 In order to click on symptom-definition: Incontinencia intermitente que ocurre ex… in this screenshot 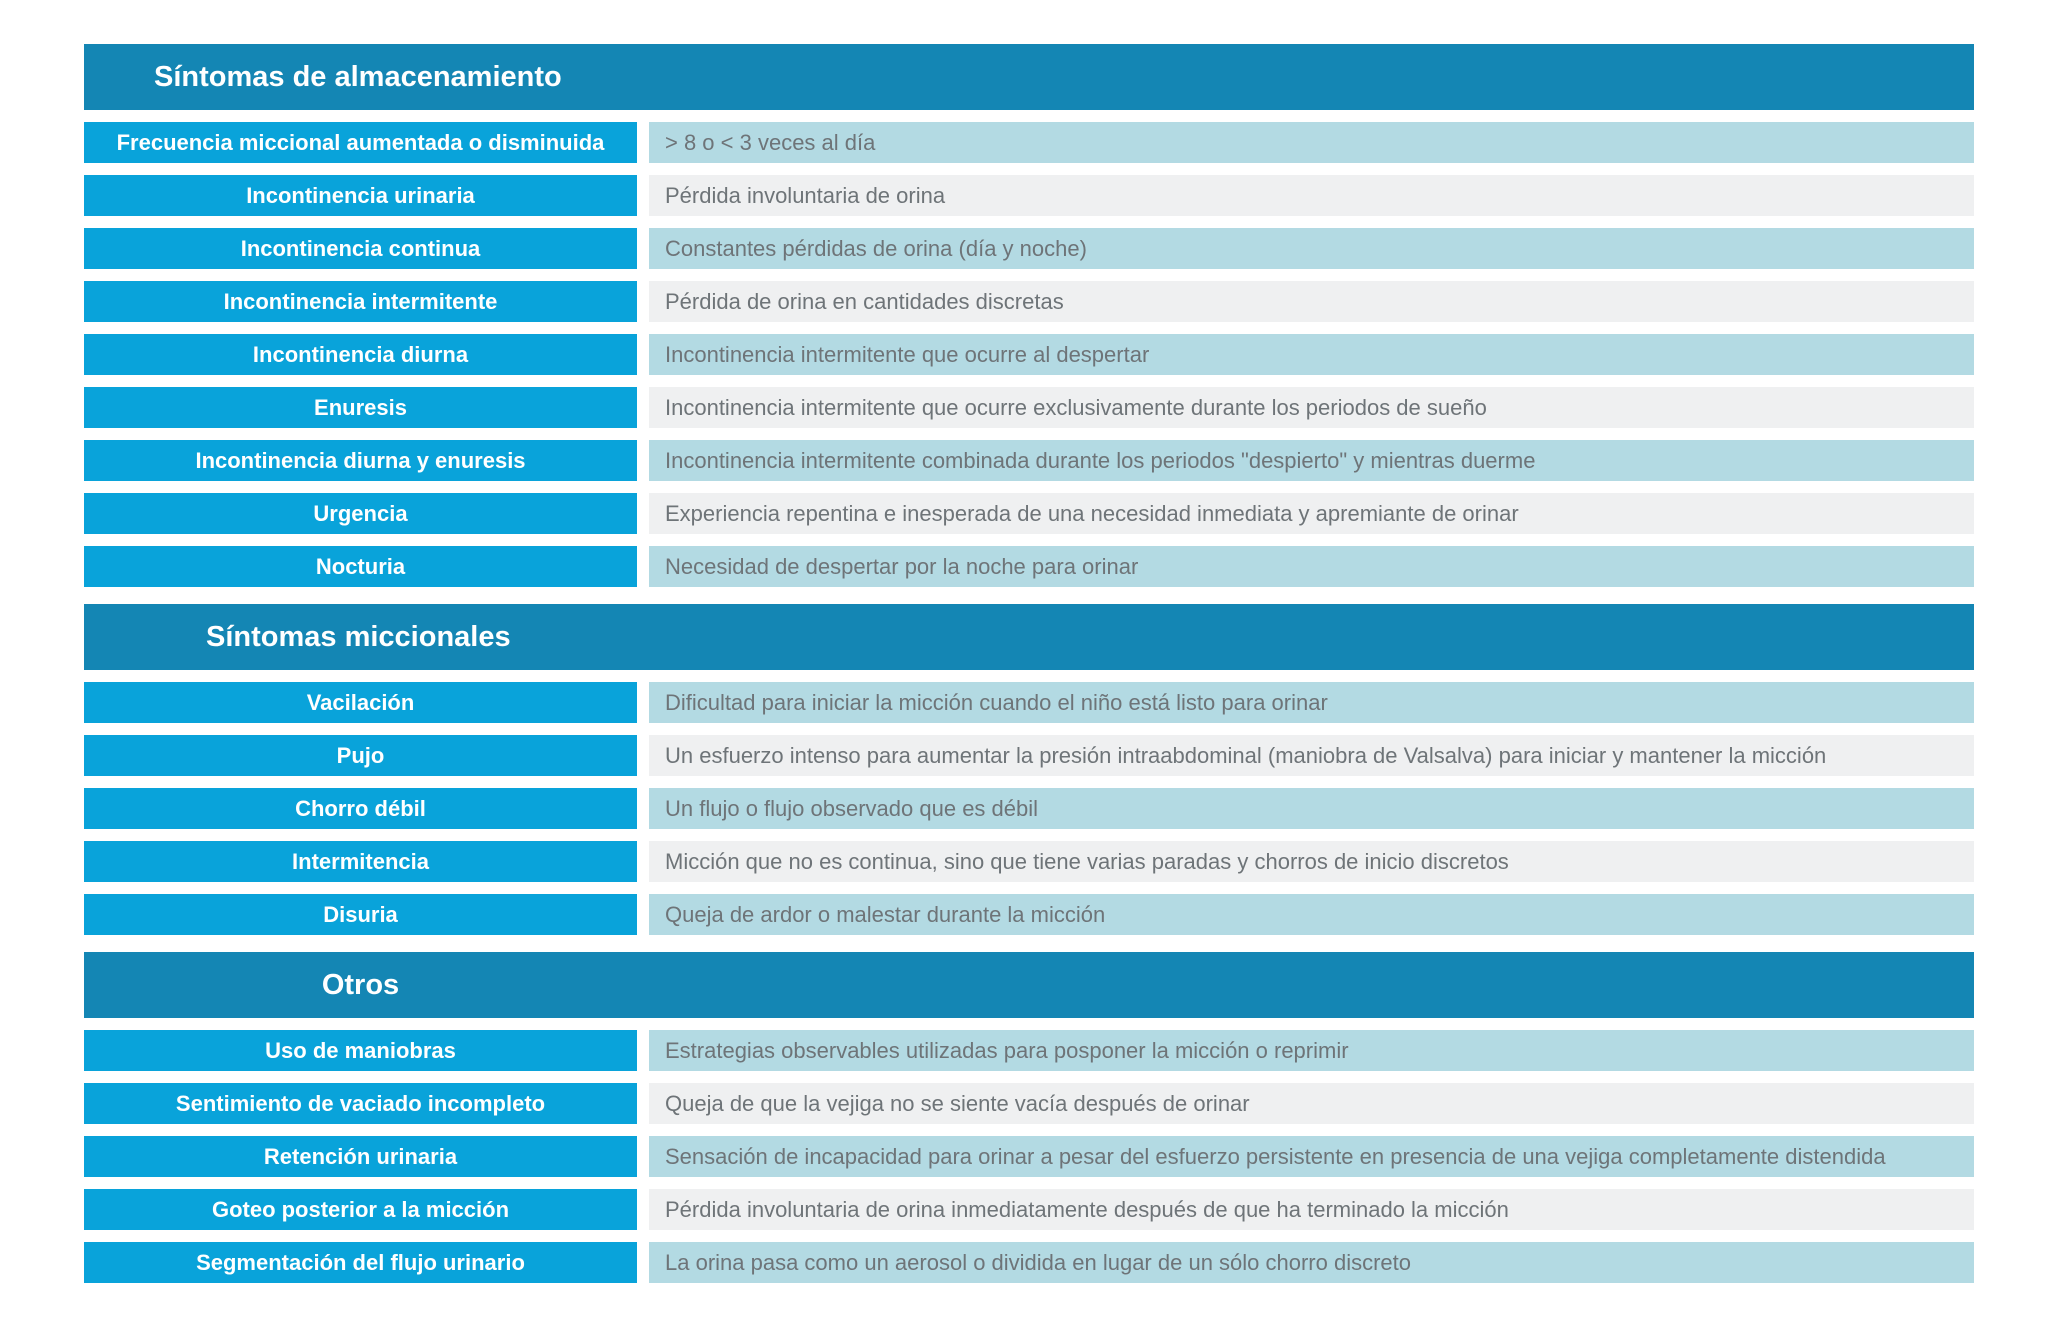, I will do `click(1311, 407)`.